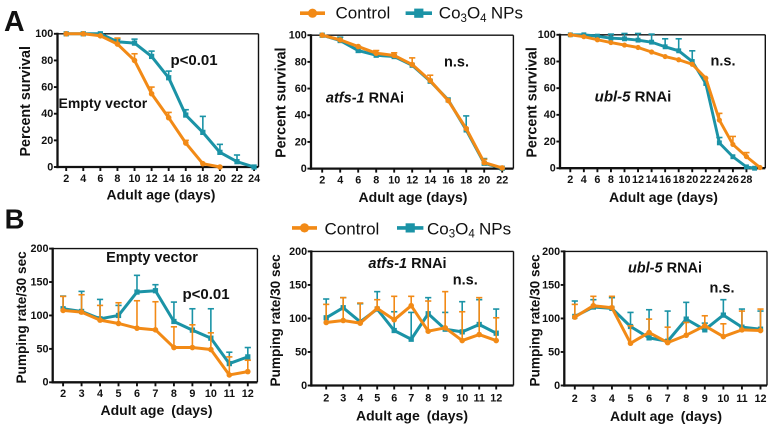 The height and width of the screenshot is (428, 774). Describe the element at coordinates (665, 269) in the screenshot. I see `svg-text: ubl-5 RNAi` at that location.